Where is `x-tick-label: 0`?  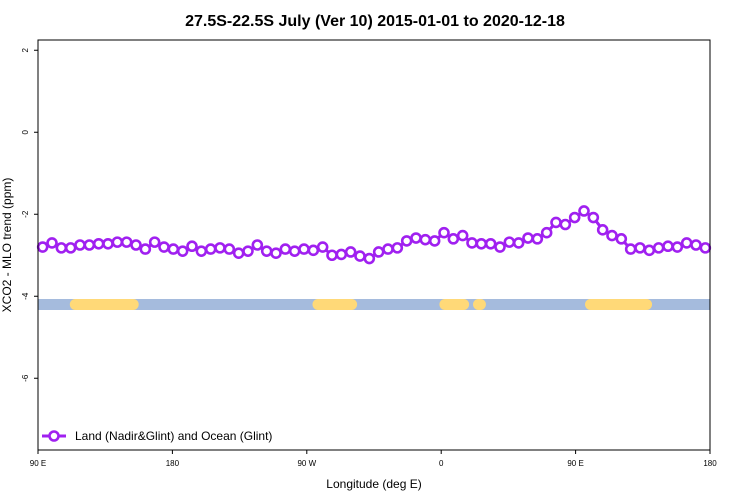
x-tick-label: 0 is located at coordinates (441, 463).